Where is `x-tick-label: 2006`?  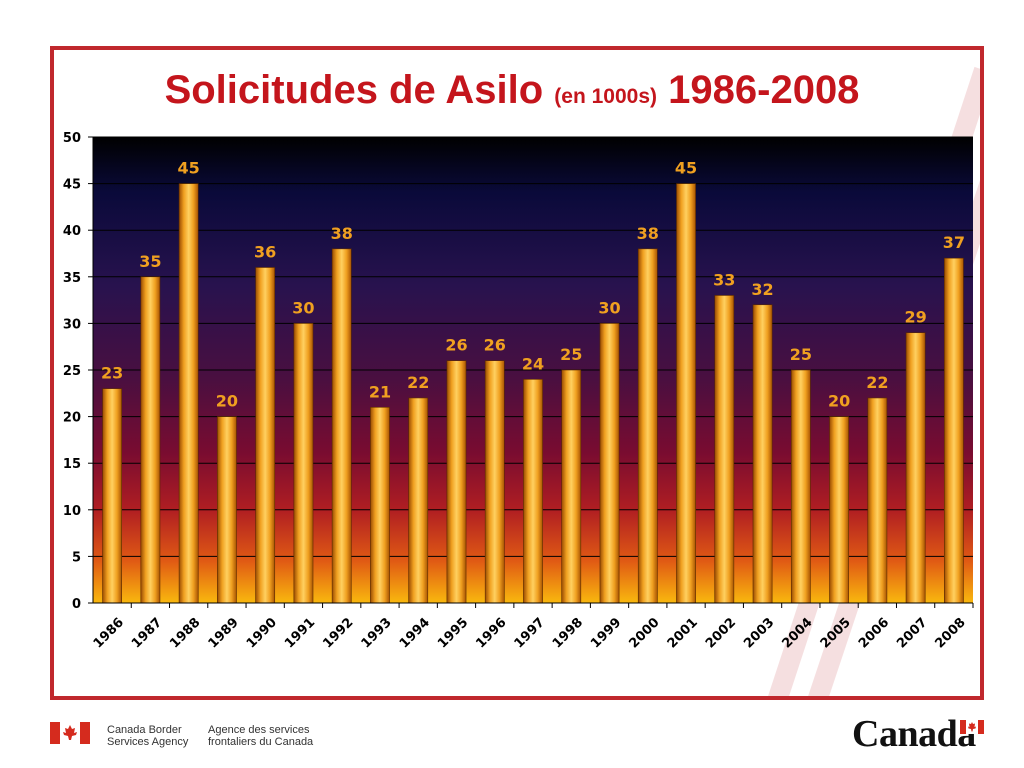 x-tick-label: 2006 is located at coordinates (874, 633).